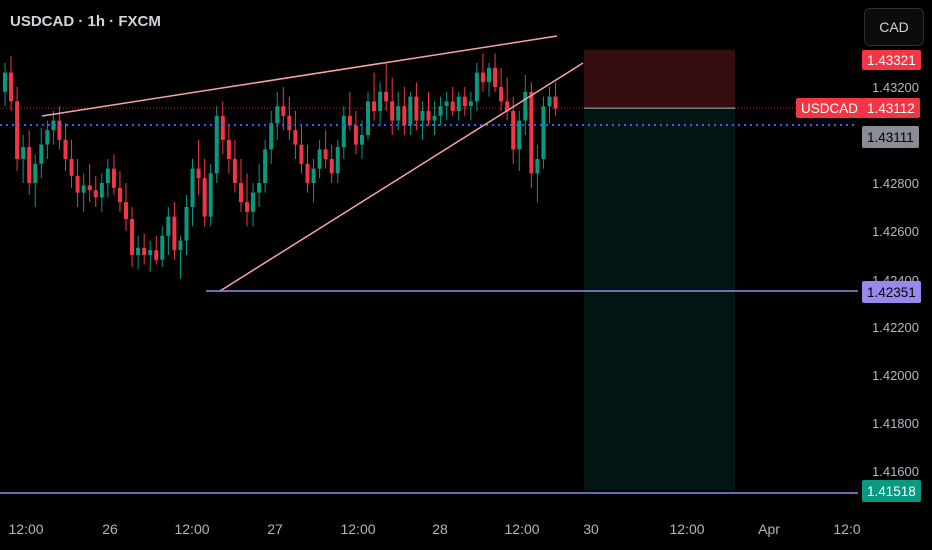  I want to click on time-tick: 28, so click(440, 529).